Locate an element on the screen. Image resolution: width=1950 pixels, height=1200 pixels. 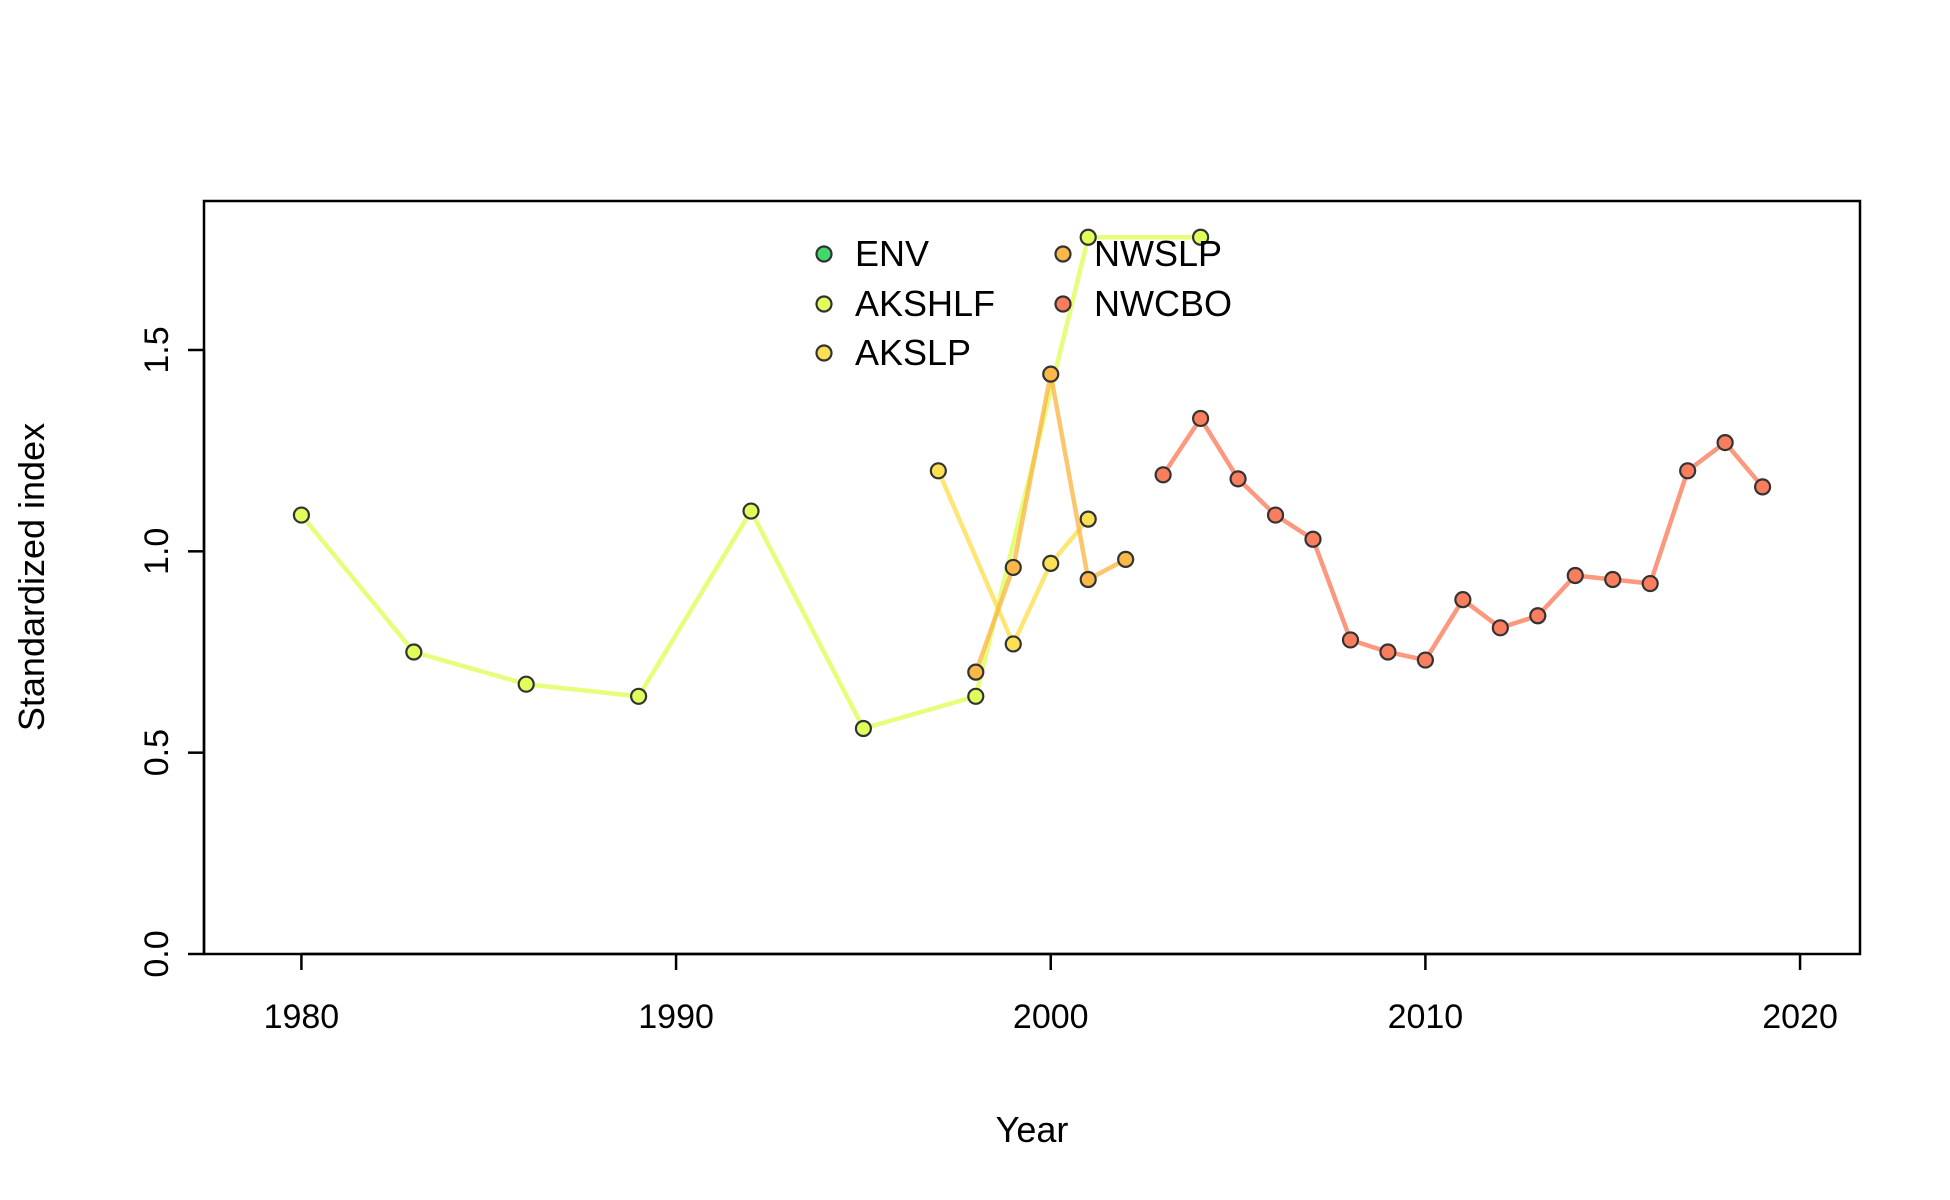
point-nwcbo-2015 is located at coordinates (1613, 579).